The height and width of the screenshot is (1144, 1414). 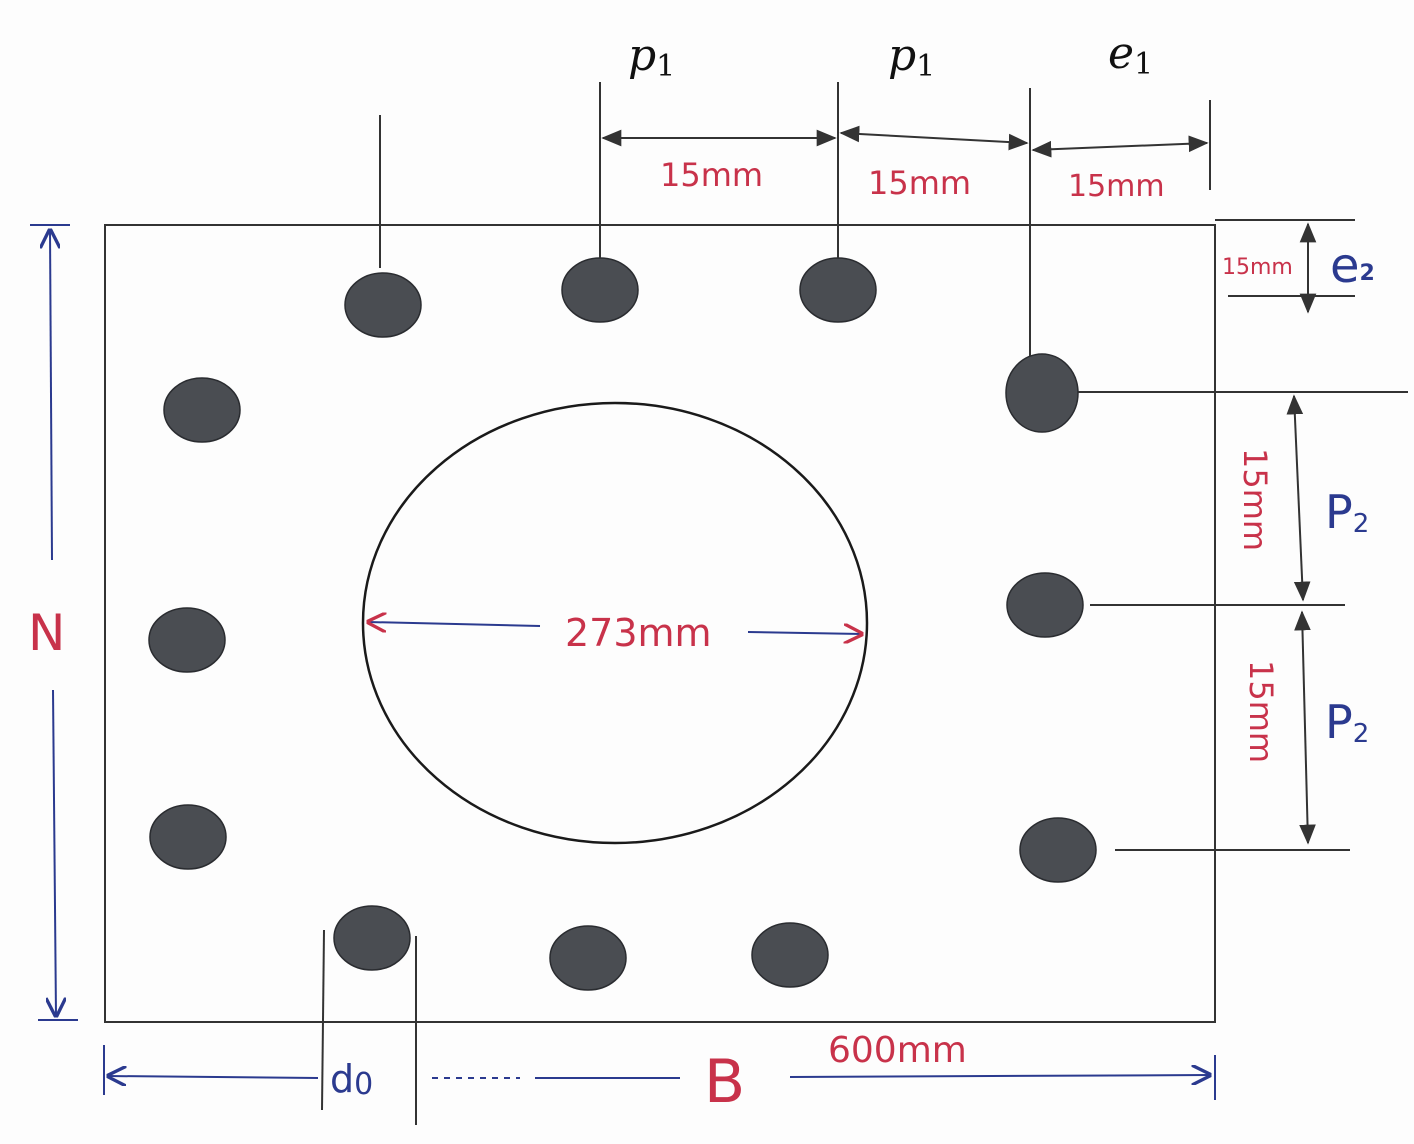 I want to click on e1-label: e1, so click(x=1130, y=55).